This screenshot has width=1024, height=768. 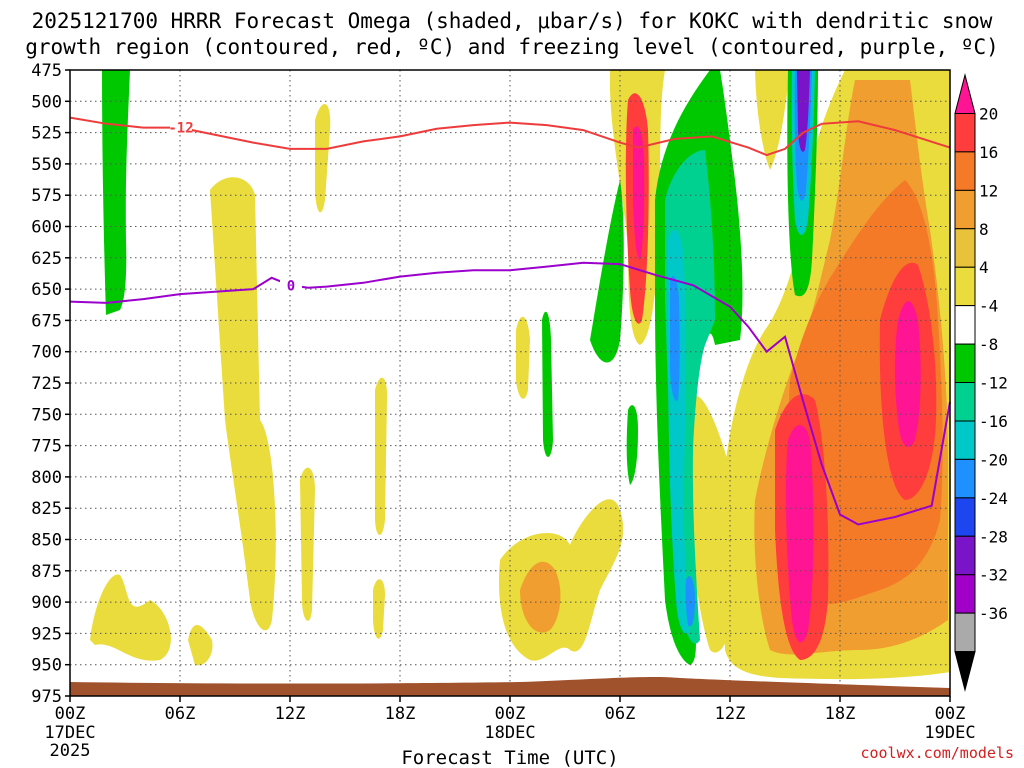 What do you see at coordinates (46, 384) in the screenshot?
I see `y-tick-label: 725` at bounding box center [46, 384].